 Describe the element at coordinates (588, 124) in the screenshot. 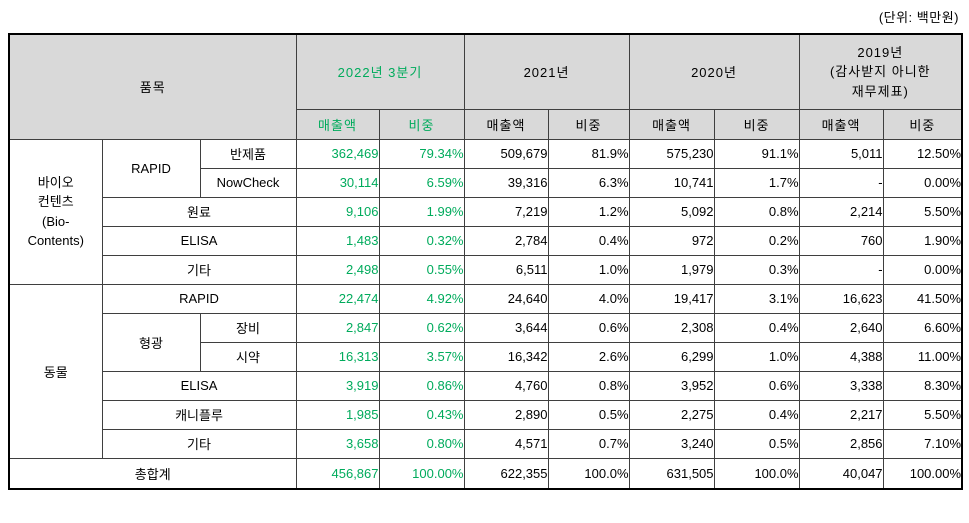

I see `share-header-2021: 비중` at that location.